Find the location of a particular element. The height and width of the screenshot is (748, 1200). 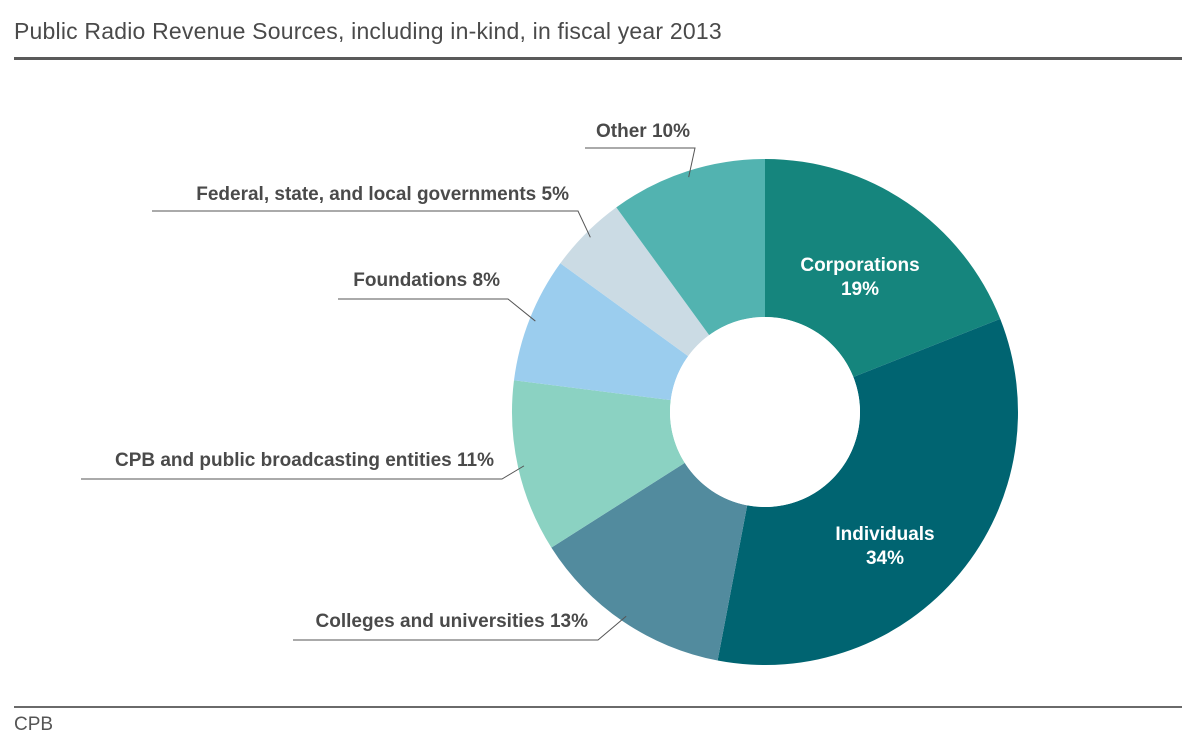

footer-divider is located at coordinates (598, 707).